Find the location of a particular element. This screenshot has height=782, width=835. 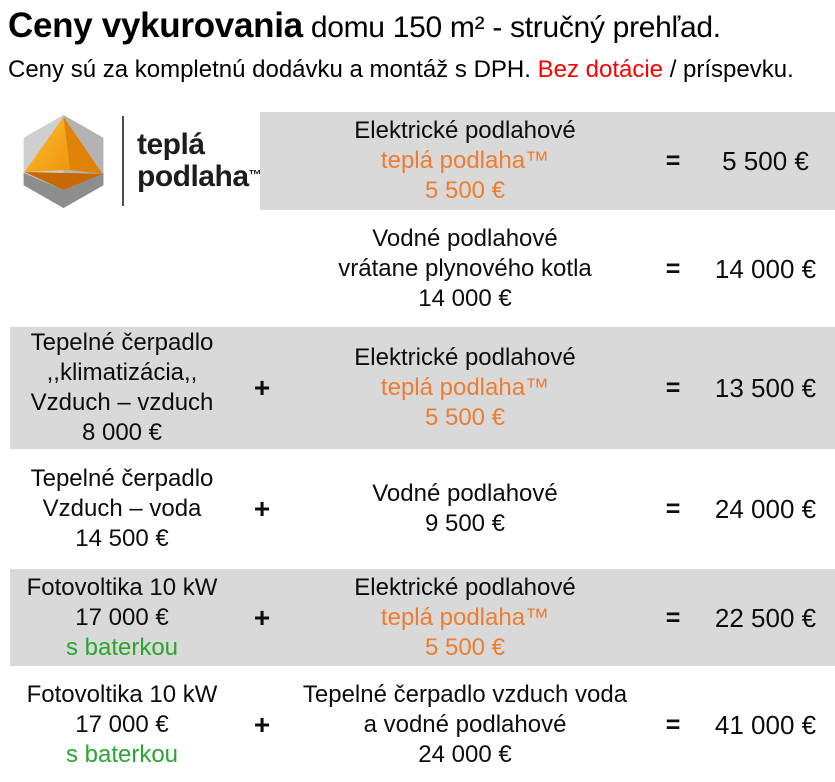

cell-line: a vodné podlahové is located at coordinates (465, 724).